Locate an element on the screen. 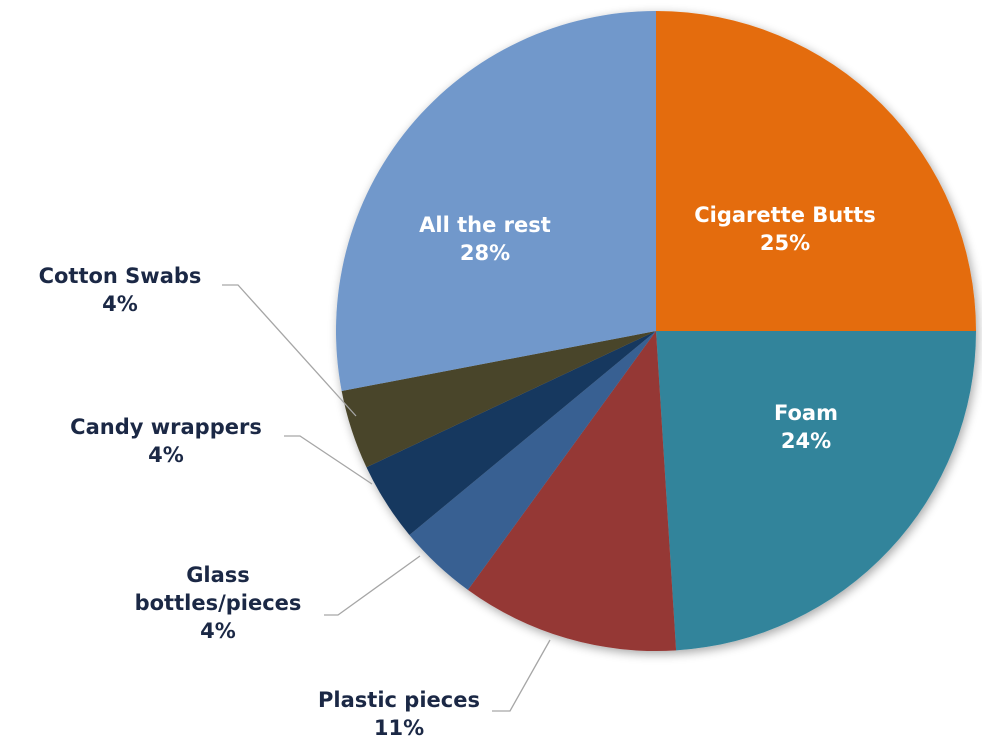  pie-slice-cotton-swabs is located at coordinates (498, 399).